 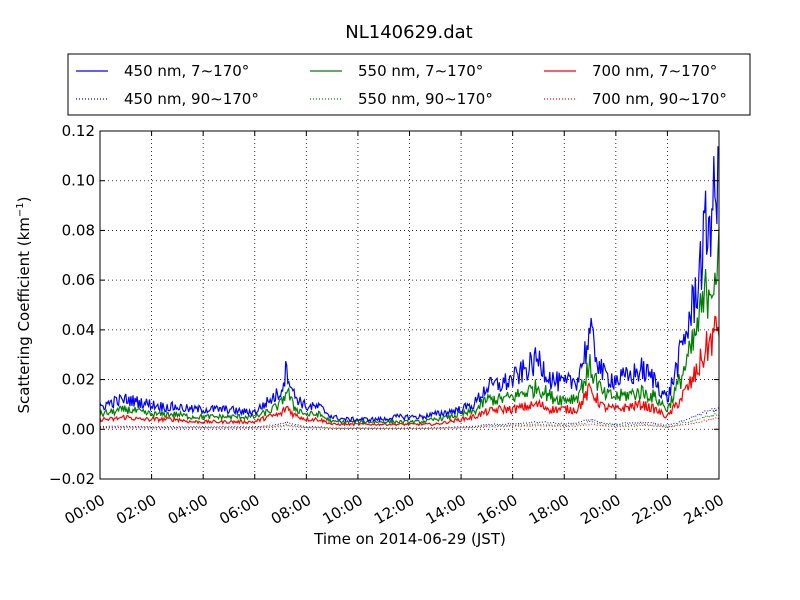 I want to click on y-axis-label: Scattering Coefficient (km−1), so click(x=24, y=304).